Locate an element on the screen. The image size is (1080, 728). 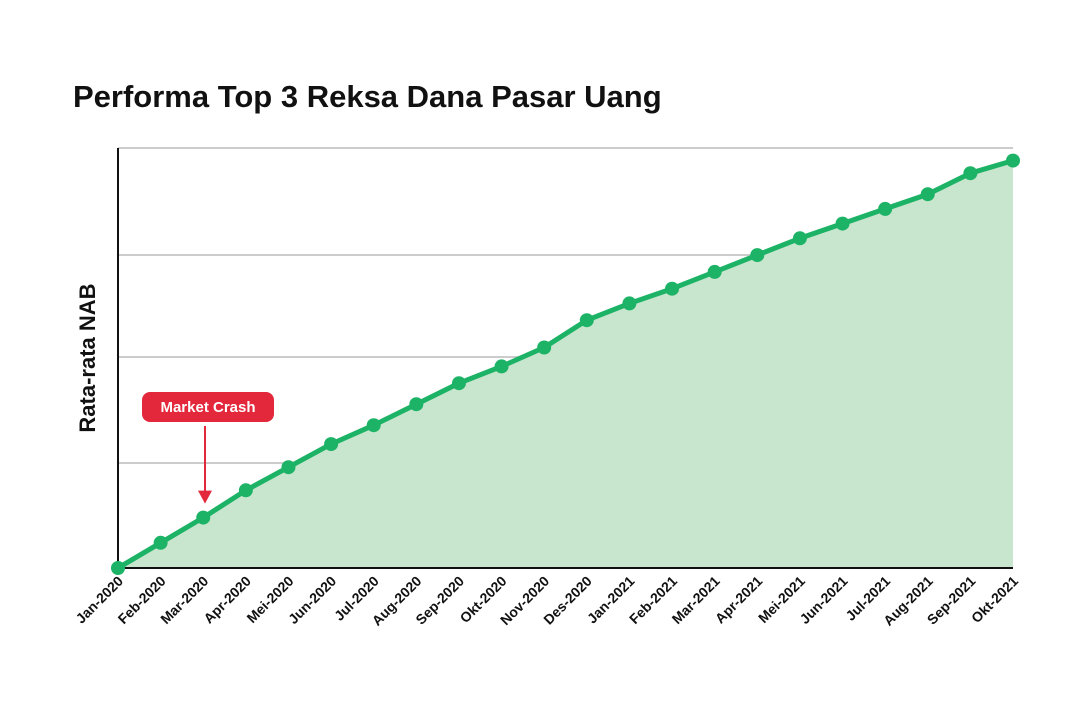
chart-title: Performa Top 3 Reksa Dana Pasar Uang is located at coordinates (367, 96).